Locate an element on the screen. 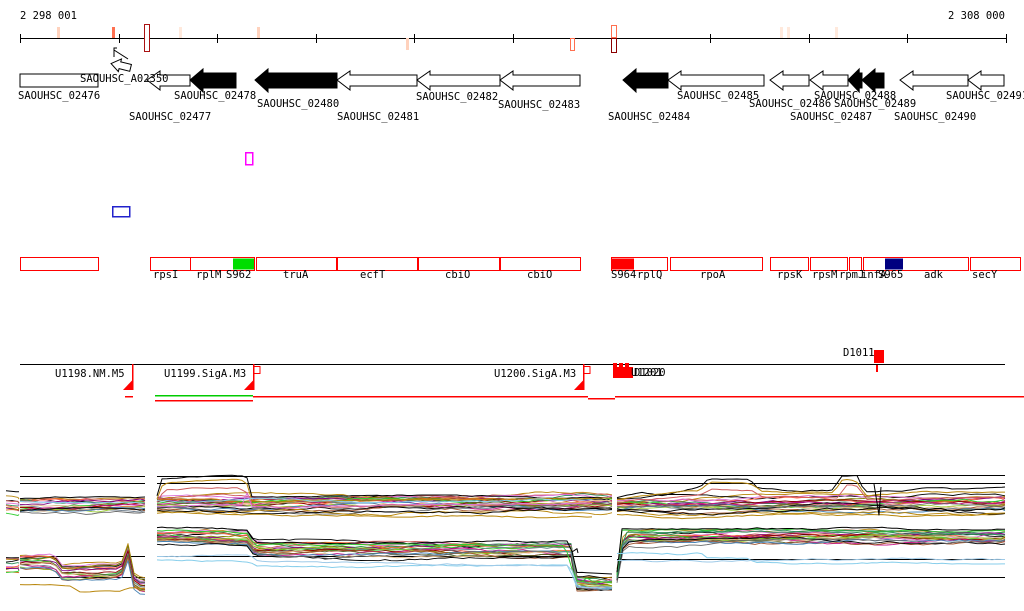 This screenshot has width=1024, height=611. tu-cluster-block is located at coordinates (623, 372).